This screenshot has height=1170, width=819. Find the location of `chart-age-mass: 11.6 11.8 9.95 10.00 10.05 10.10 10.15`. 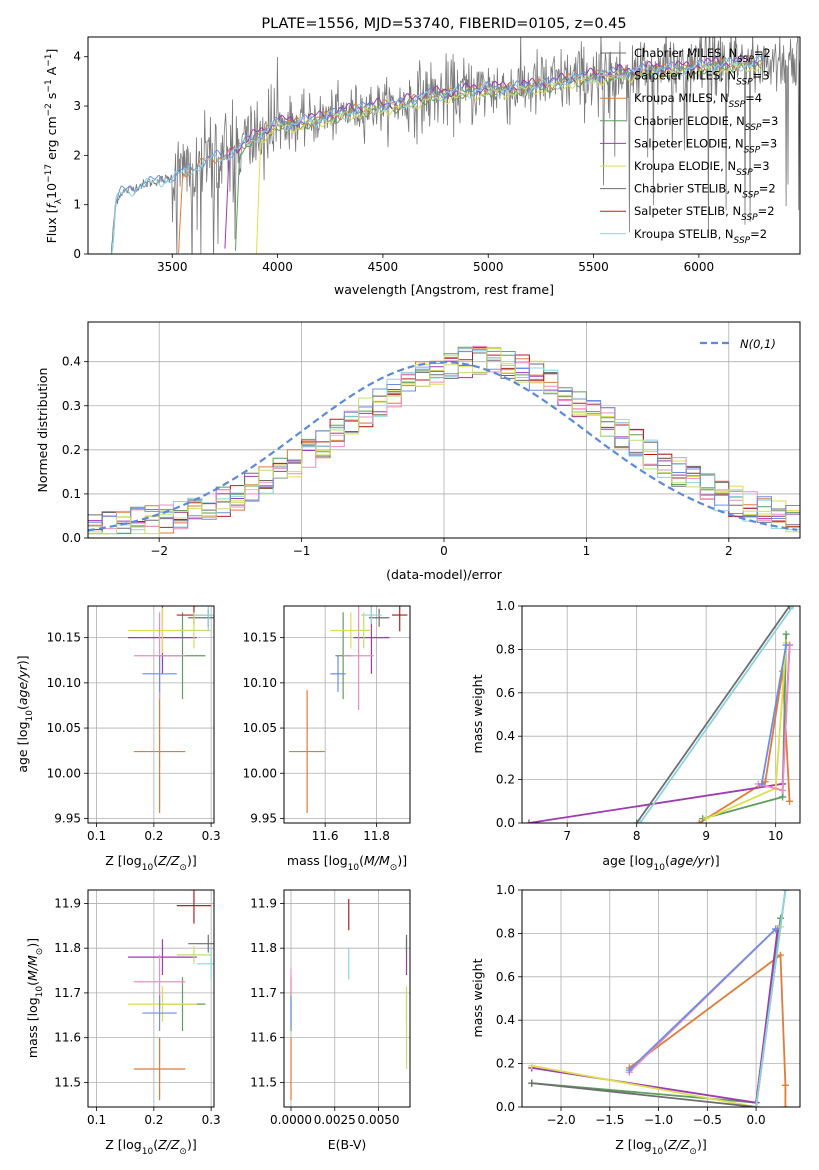

chart-age-mass: 11.6 11.8 9.95 10.00 10.05 10.10 10.15 is located at coordinates (327, 724).